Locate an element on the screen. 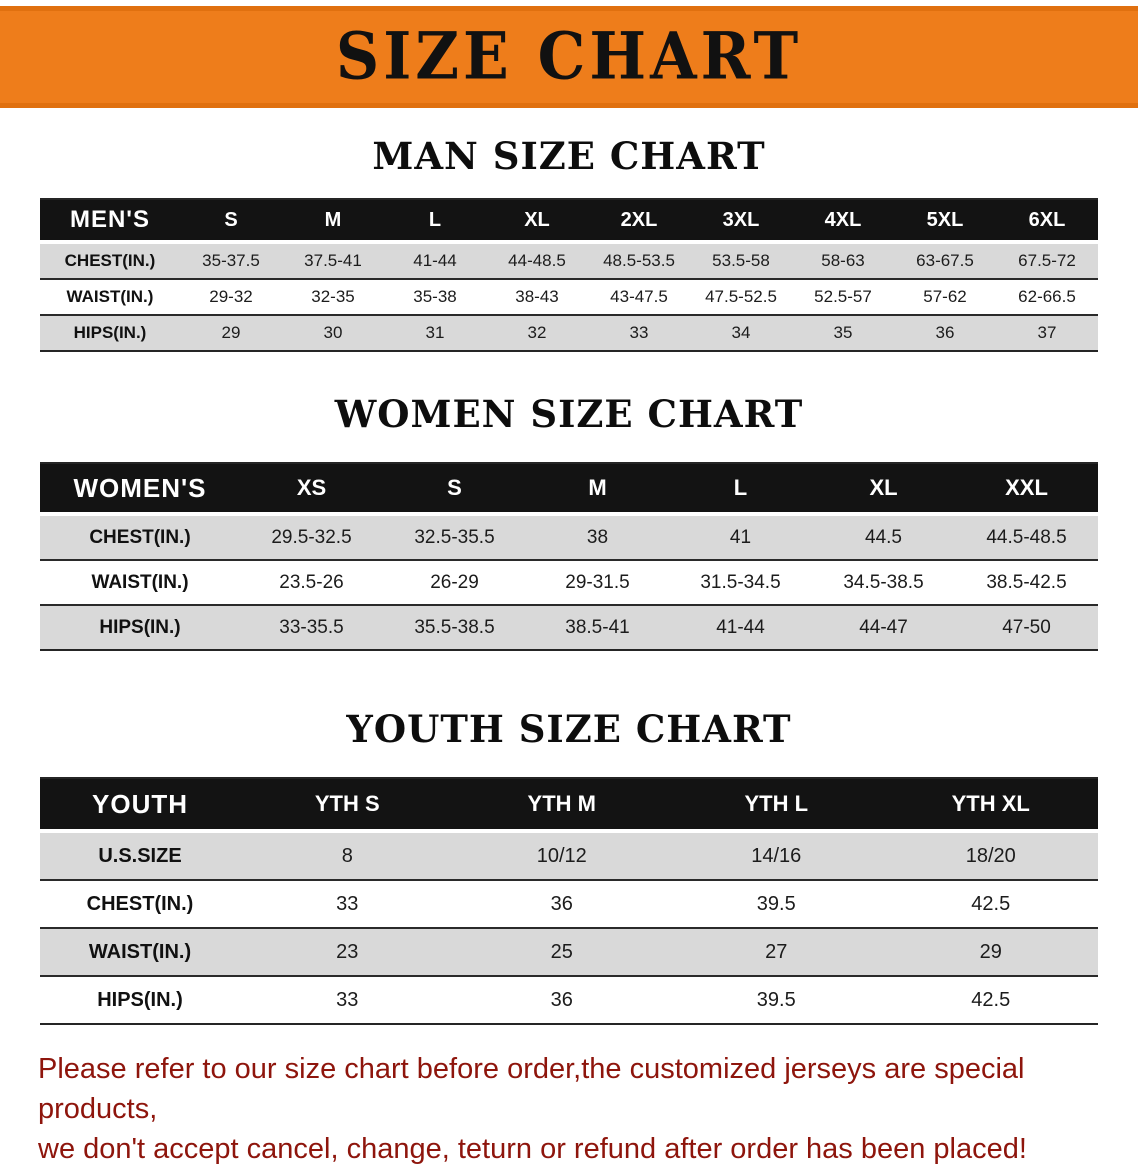 The image size is (1138, 1169). men-size-cell: 38-43 is located at coordinates (537, 296).